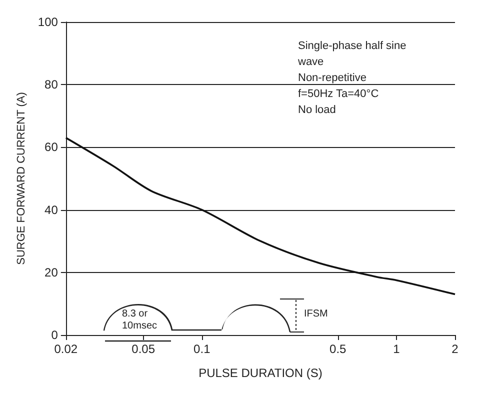 The image size is (477, 401). Describe the element at coordinates (51, 272) in the screenshot. I see `y-tick-label: 20` at that location.